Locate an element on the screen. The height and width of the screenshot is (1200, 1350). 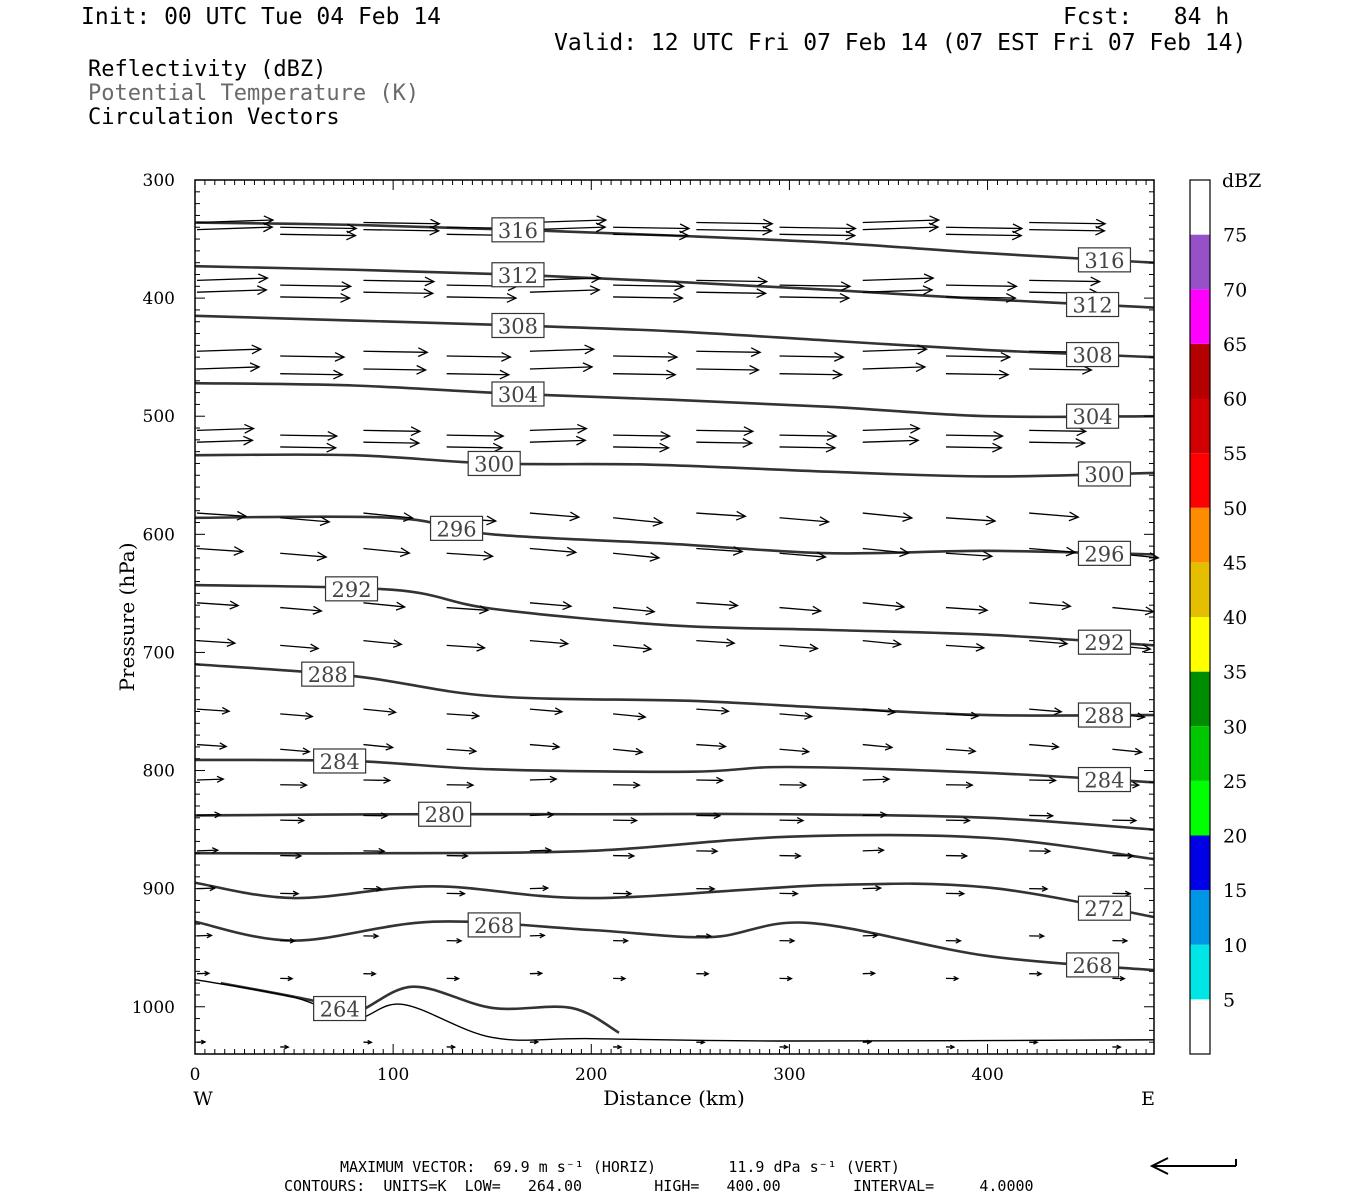
max-vector-arrow is located at coordinates (1193, 1166).